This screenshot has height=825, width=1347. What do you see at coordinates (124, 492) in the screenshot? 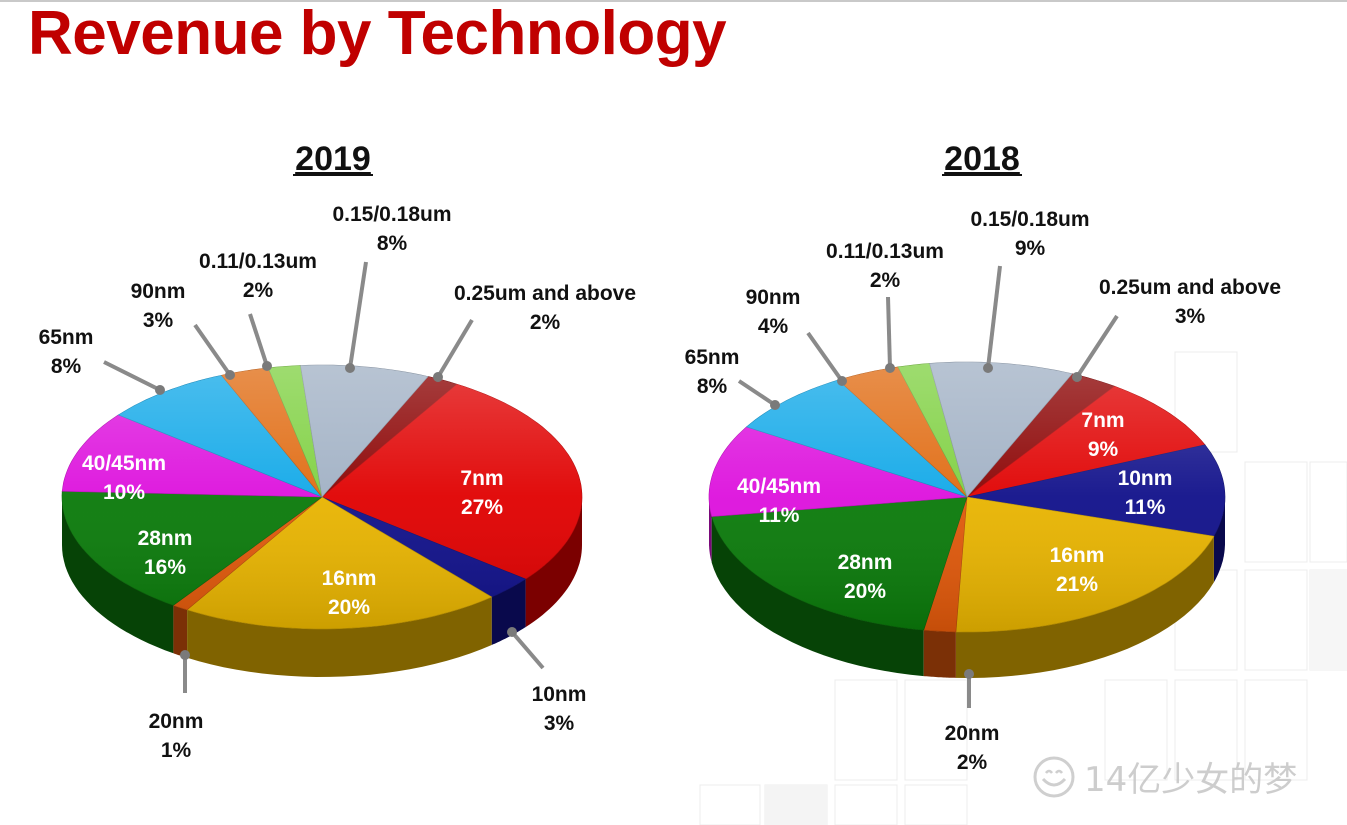
I see `svg-text: 10%` at bounding box center [124, 492].